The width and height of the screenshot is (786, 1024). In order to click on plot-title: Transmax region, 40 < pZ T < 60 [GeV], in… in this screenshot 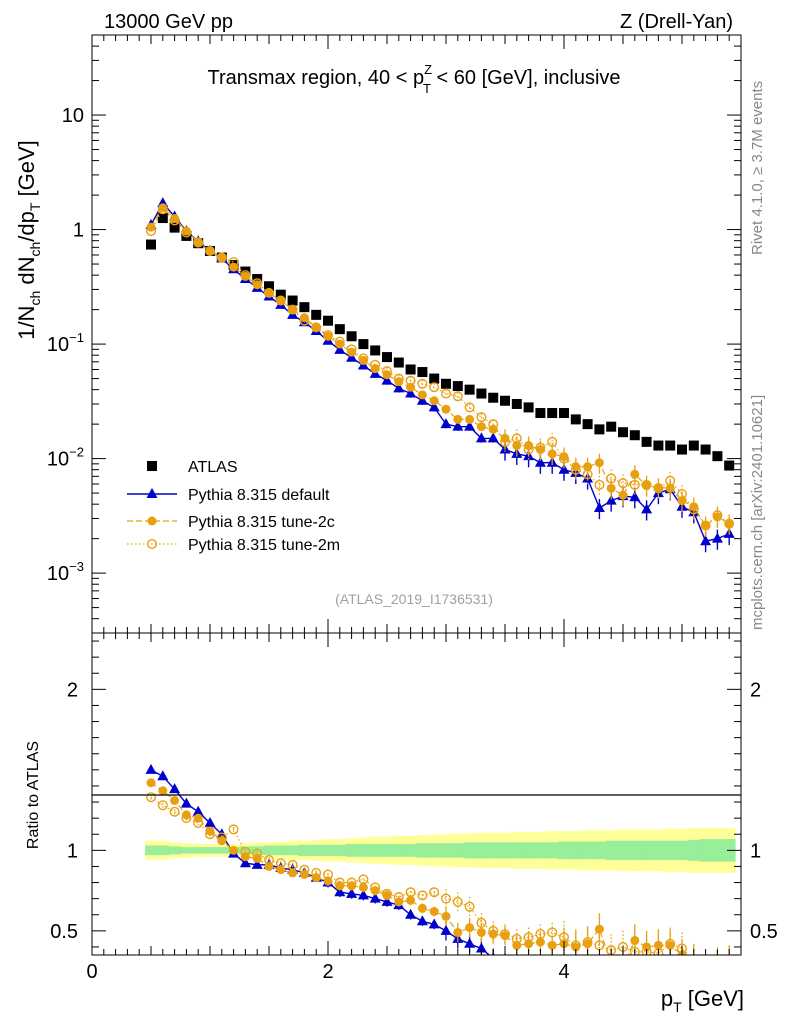, I will do `click(413, 79)`.